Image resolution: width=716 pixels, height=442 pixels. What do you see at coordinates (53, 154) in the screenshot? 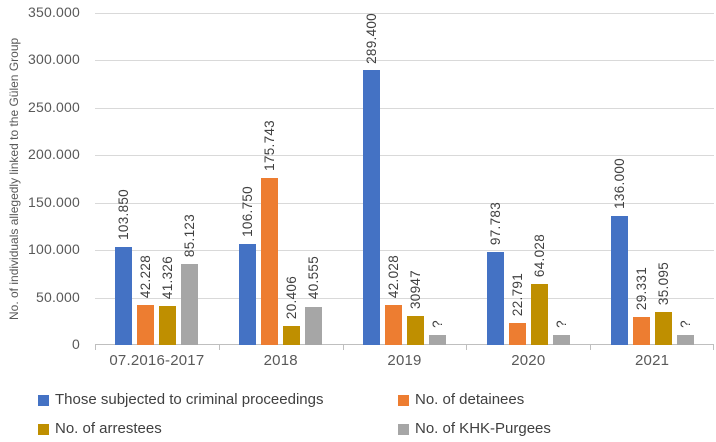
I see `y-axis-tick-label: 200.000` at bounding box center [53, 154].